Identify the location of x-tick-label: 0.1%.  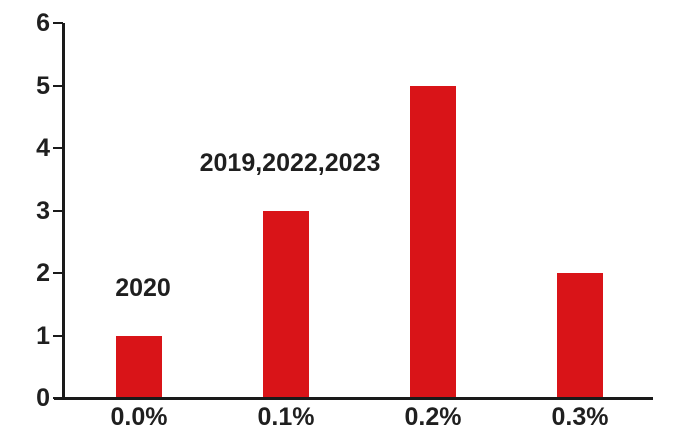
(286, 417).